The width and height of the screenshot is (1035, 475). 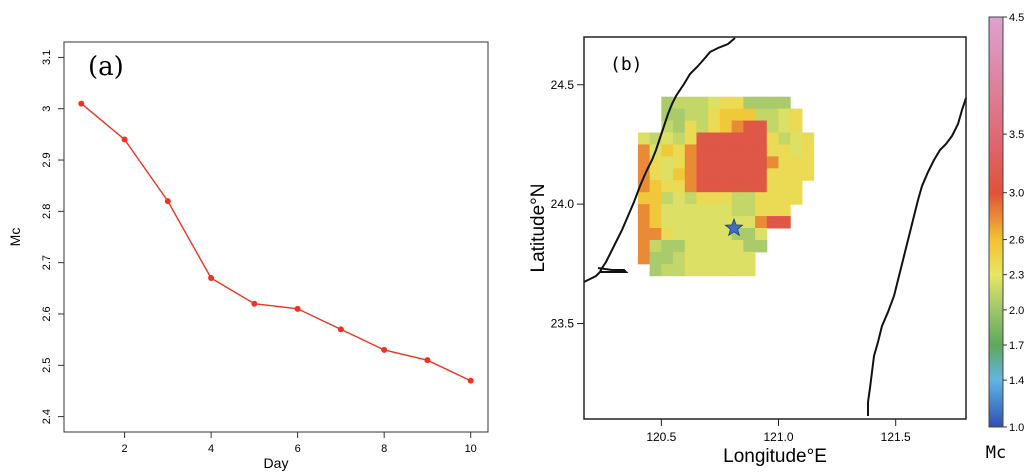 I want to click on panel-a-y-tick-label: 3, so click(x=47, y=109).